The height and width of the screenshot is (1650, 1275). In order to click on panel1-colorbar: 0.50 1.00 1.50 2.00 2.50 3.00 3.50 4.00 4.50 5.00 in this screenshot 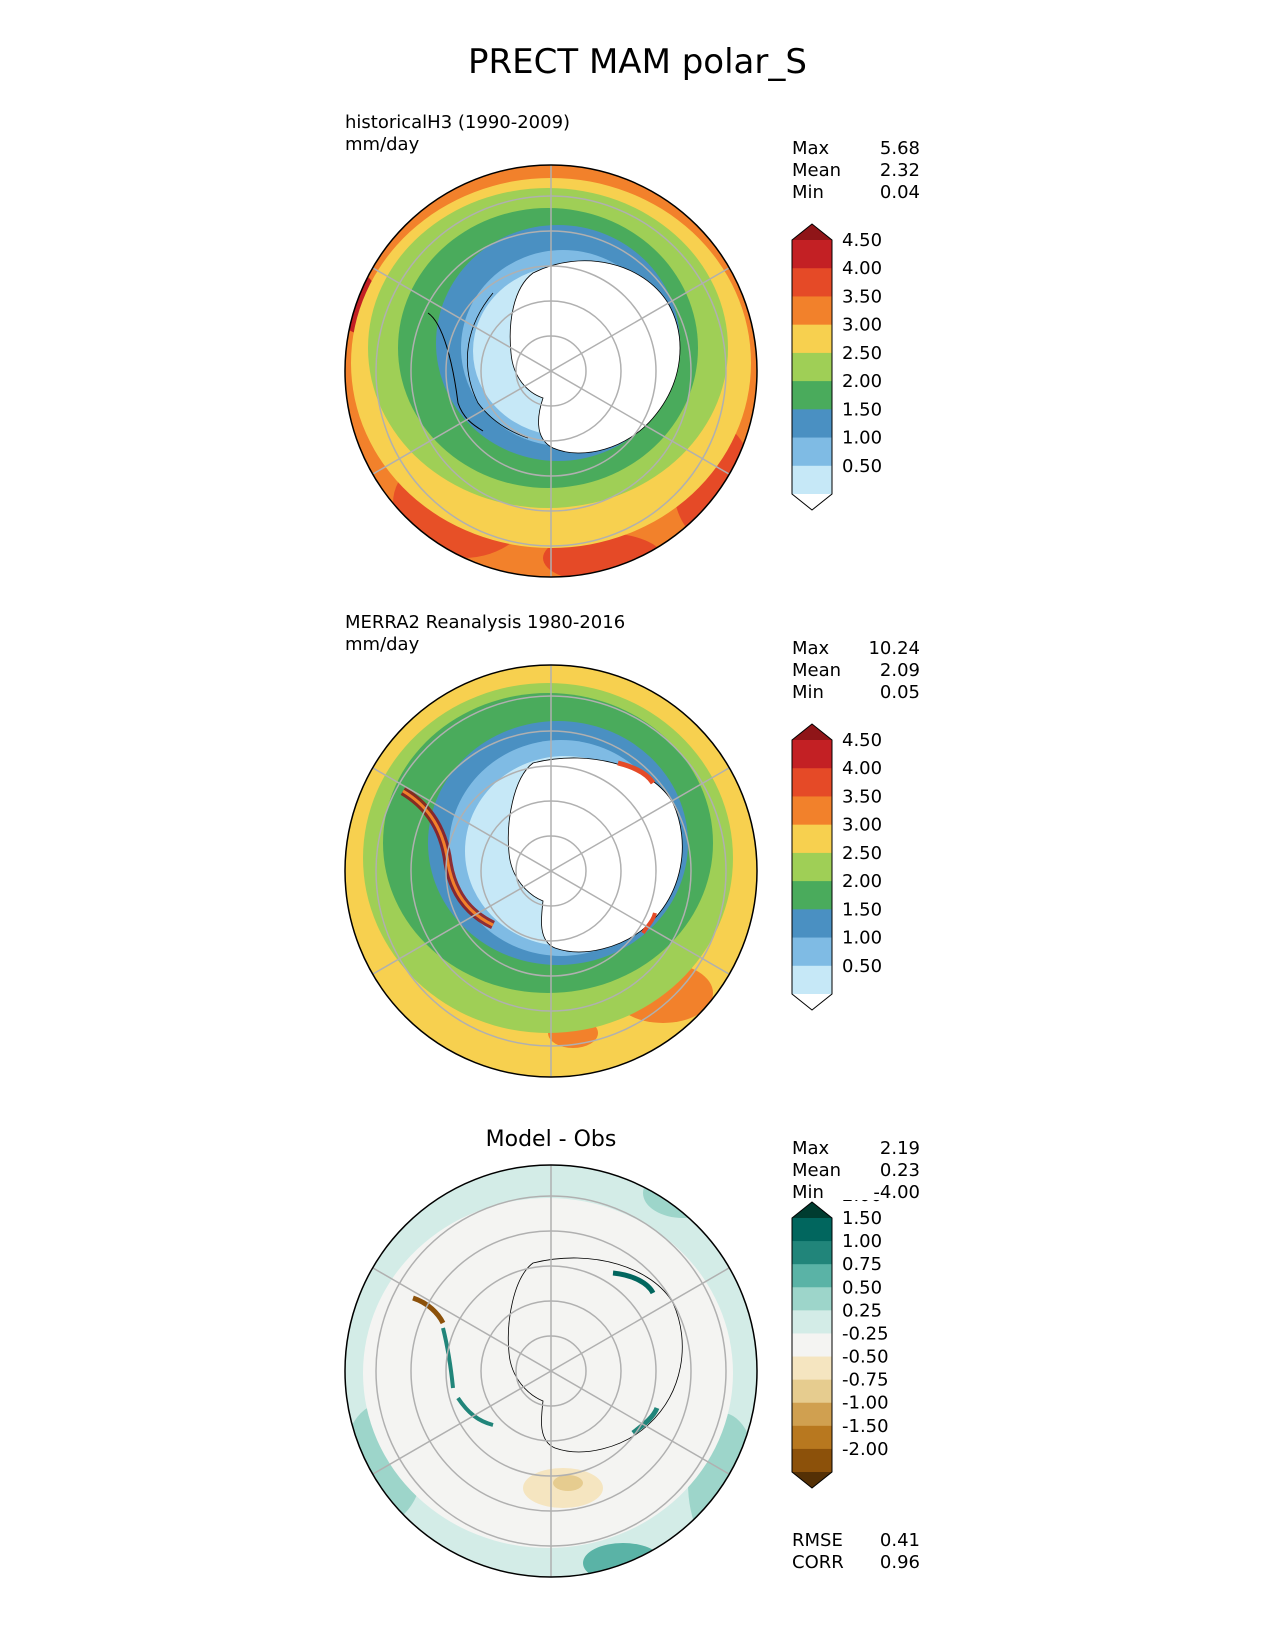, I will do `click(836, 366)`.